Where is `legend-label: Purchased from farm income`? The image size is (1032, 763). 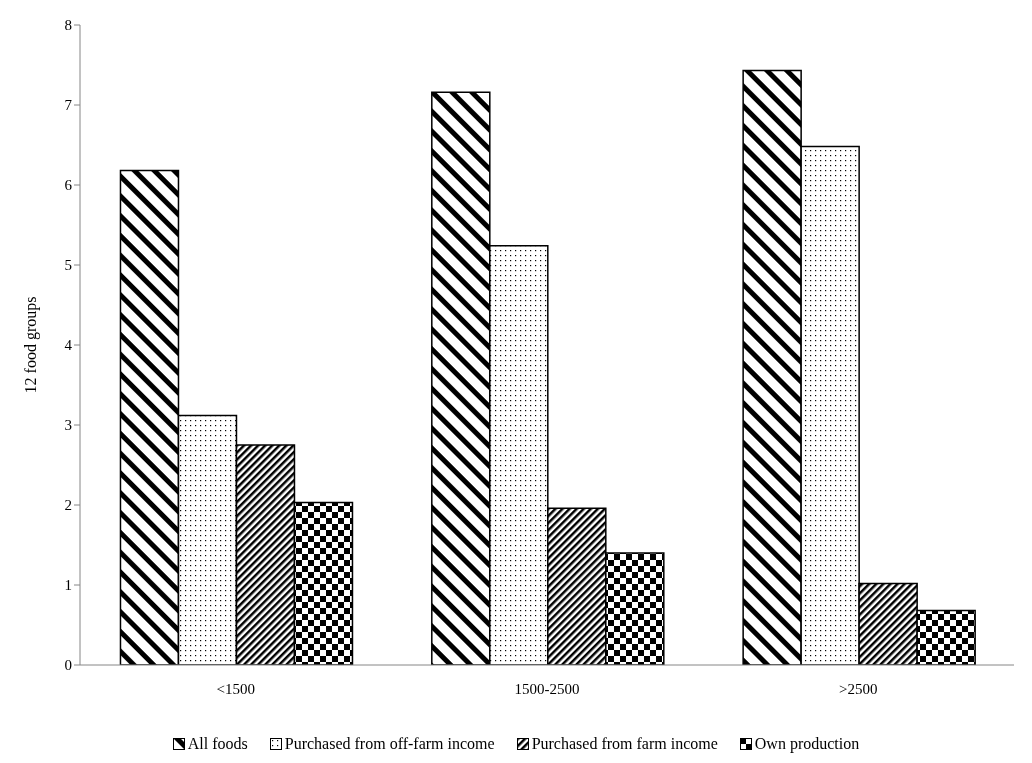 legend-label: Purchased from farm income is located at coordinates (624, 744).